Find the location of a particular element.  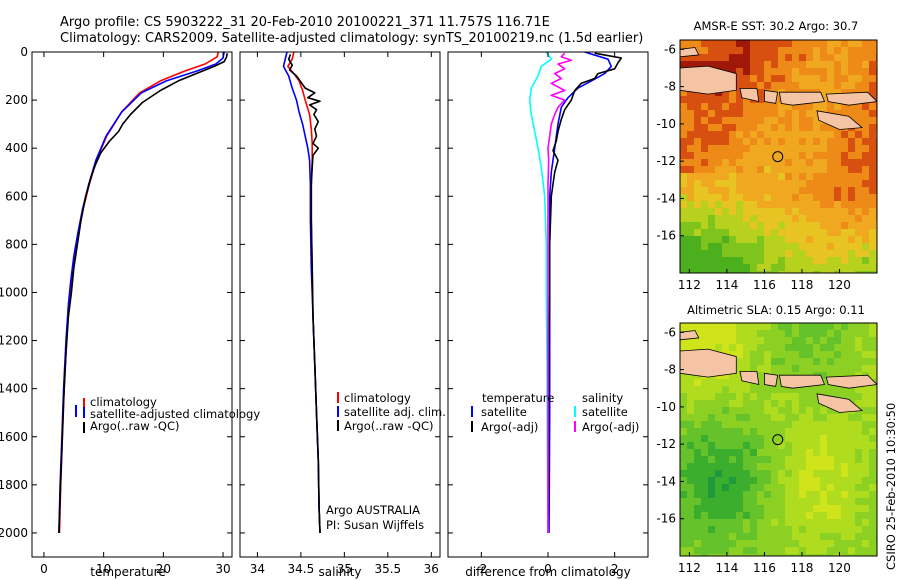

difference-series-satellite-line is located at coordinates (580, 292).